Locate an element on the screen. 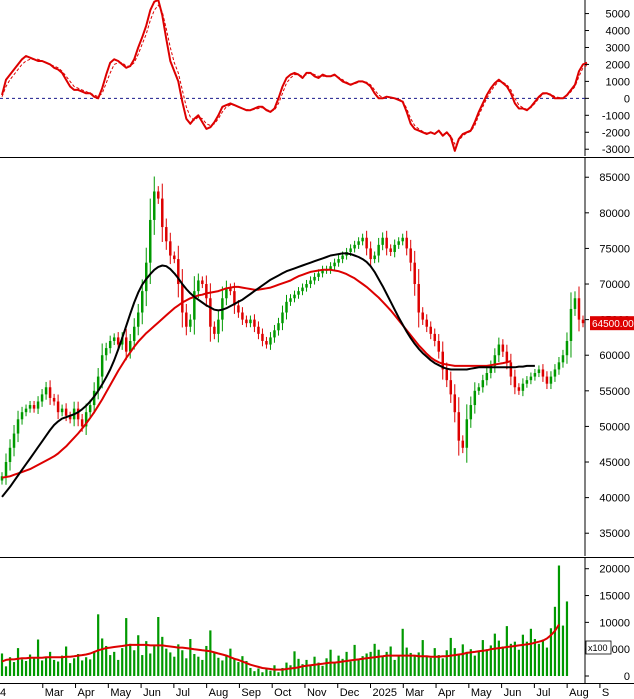 Image resolution: width=634 pixels, height=699 pixels. x-axis-tick-label: Jul is located at coordinates (543, 693).